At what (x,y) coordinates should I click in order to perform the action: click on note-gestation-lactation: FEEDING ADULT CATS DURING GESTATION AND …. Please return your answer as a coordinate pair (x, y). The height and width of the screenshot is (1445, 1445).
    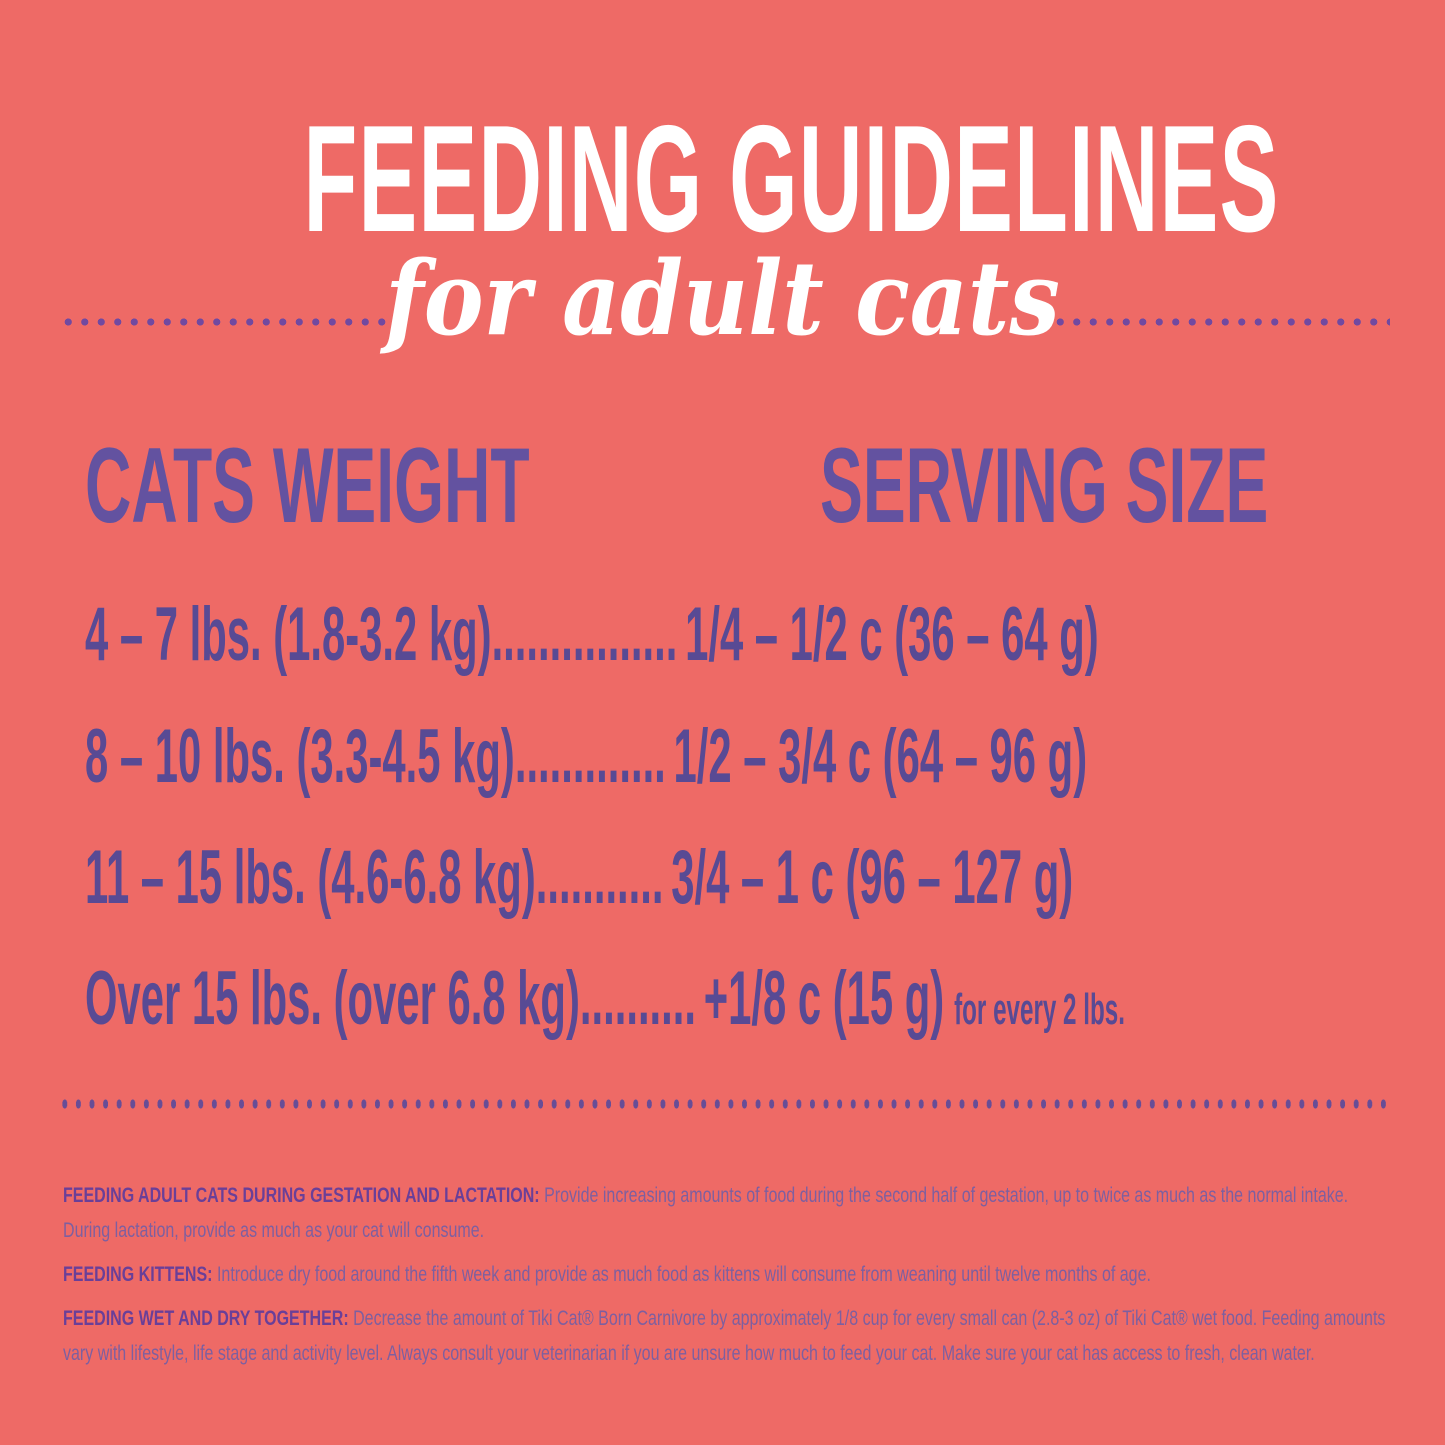
    Looking at the image, I should click on (730, 1213).